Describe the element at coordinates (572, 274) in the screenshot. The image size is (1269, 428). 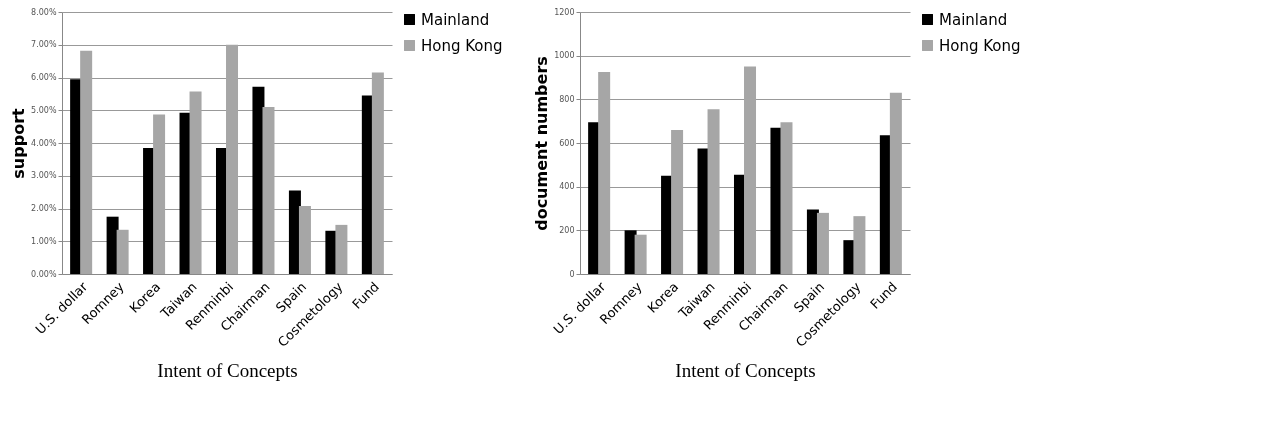
I see `y-tick-label: 0` at that location.